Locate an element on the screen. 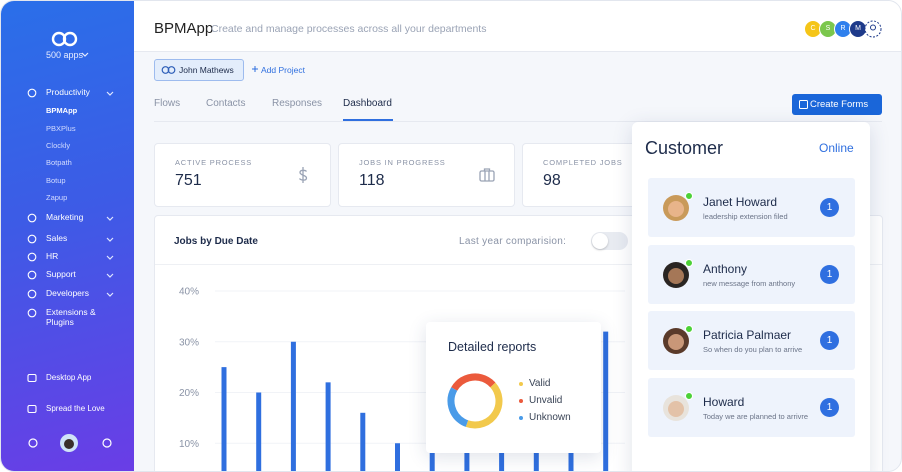  customer-item: Janet Howard leadership extension filed 1 is located at coordinates (751, 207).